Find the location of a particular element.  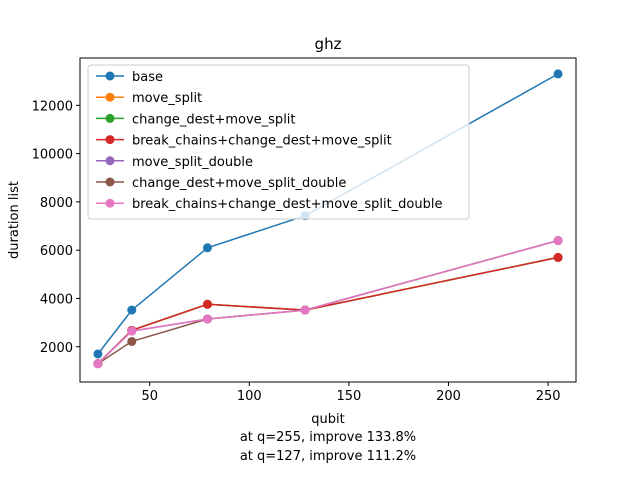

x-tick-label: 250 is located at coordinates (548, 396).